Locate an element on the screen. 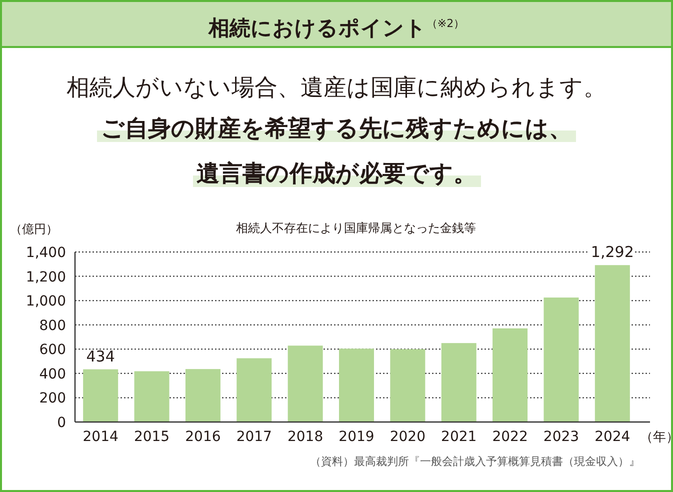 This screenshot has width=673, height=492. x-tick-label: 2022 is located at coordinates (510, 437).